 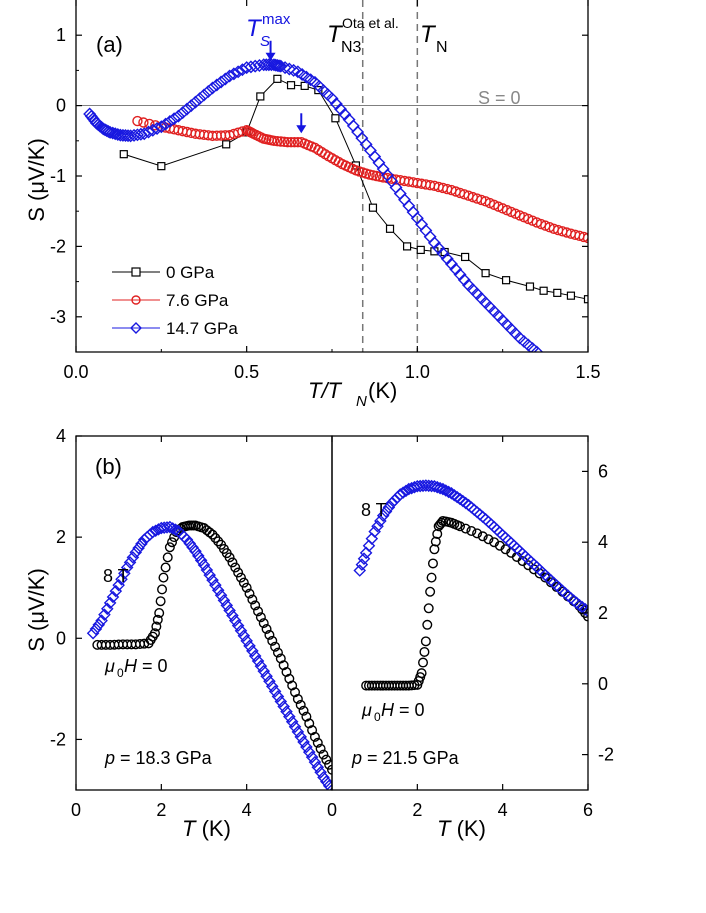 I want to click on tsmax-main: T, so click(x=254, y=28).